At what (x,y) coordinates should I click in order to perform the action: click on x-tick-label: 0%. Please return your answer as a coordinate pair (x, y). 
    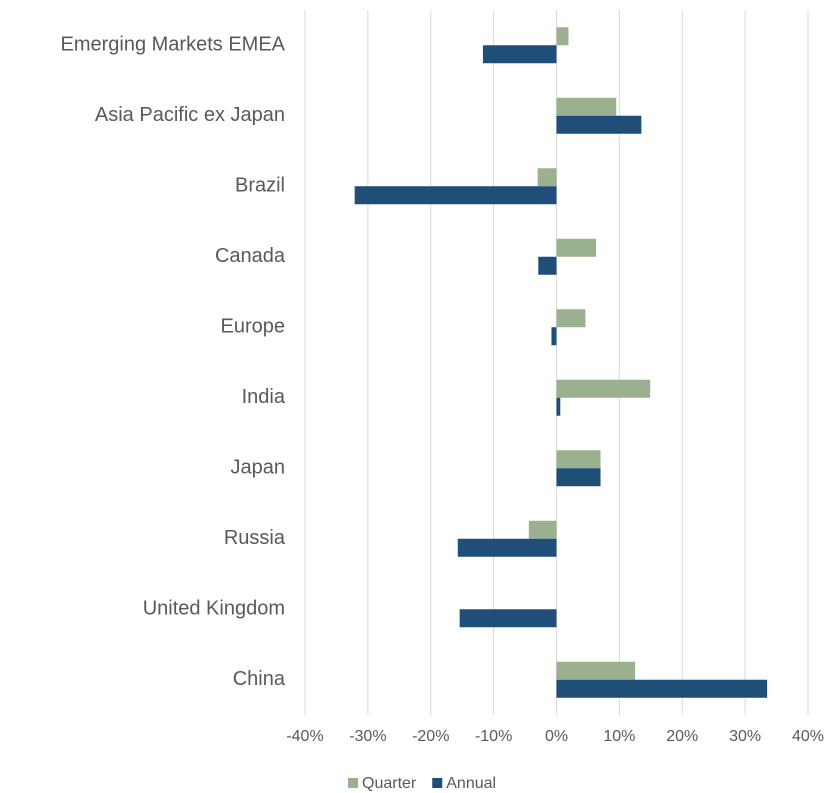
    Looking at the image, I should click on (556, 736).